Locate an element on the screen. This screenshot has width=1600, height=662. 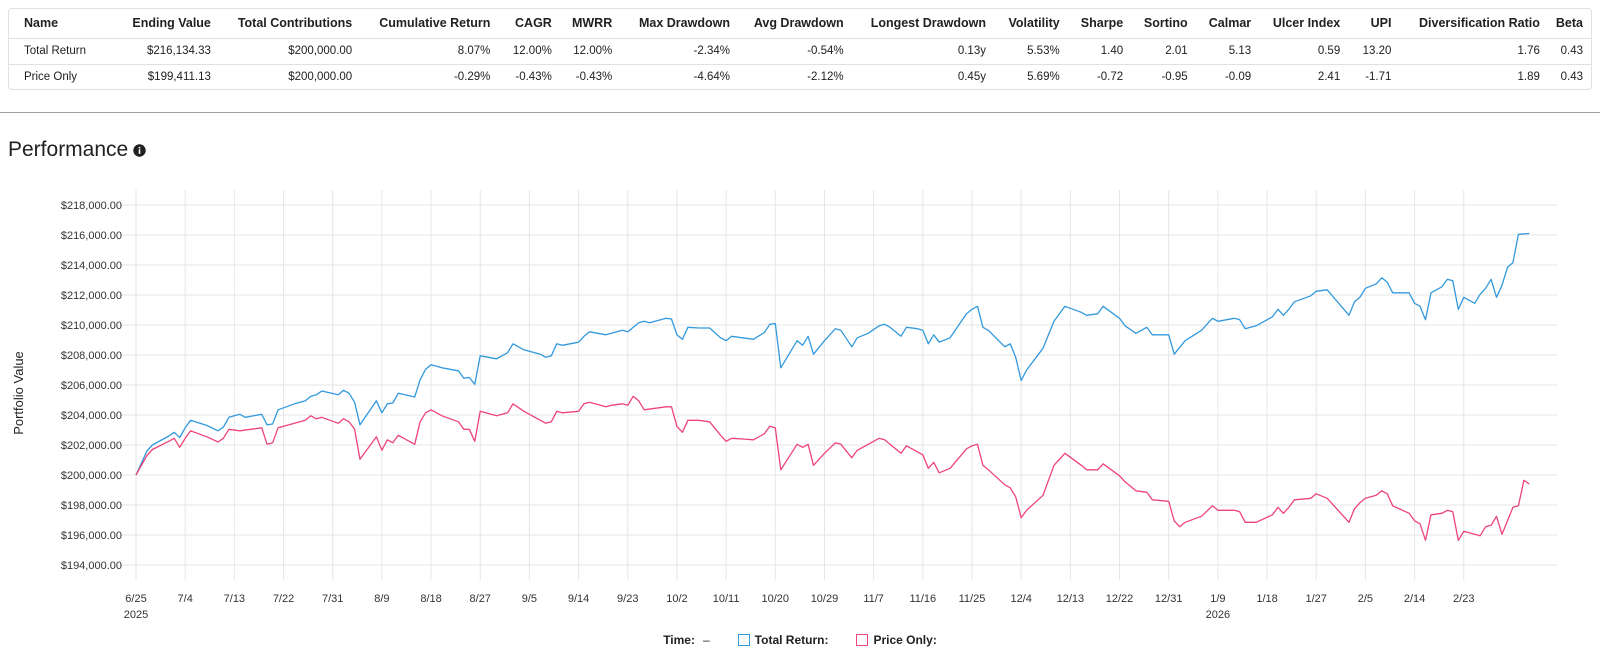
table-cell-ending-value: $216,134.33 is located at coordinates (162, 51).